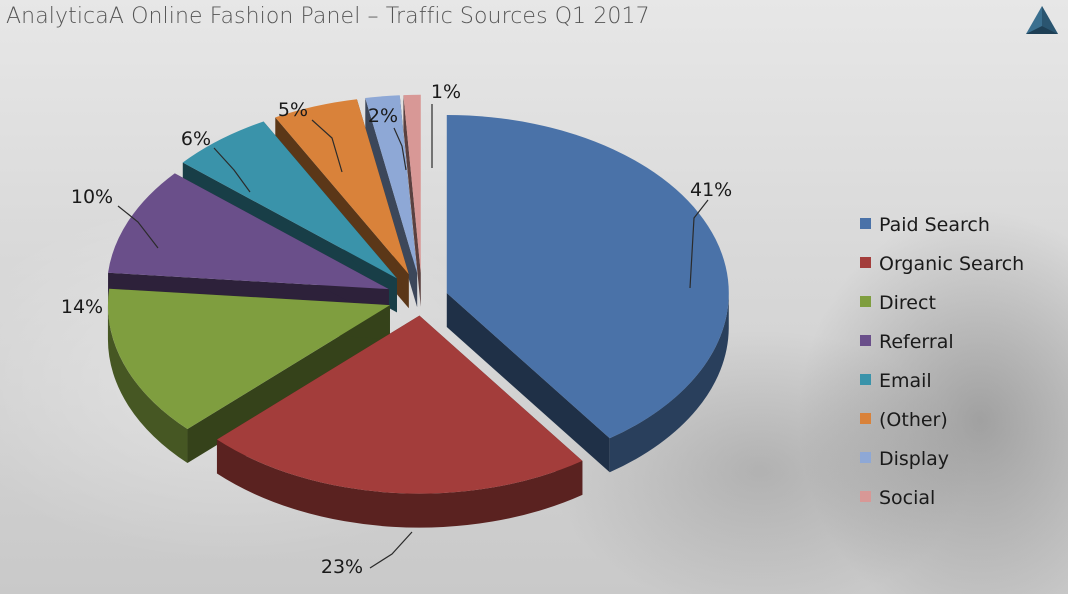 This screenshot has width=1068, height=594. Describe the element at coordinates (342, 187) in the screenshot. I see `pie-slice-top-other` at that location.